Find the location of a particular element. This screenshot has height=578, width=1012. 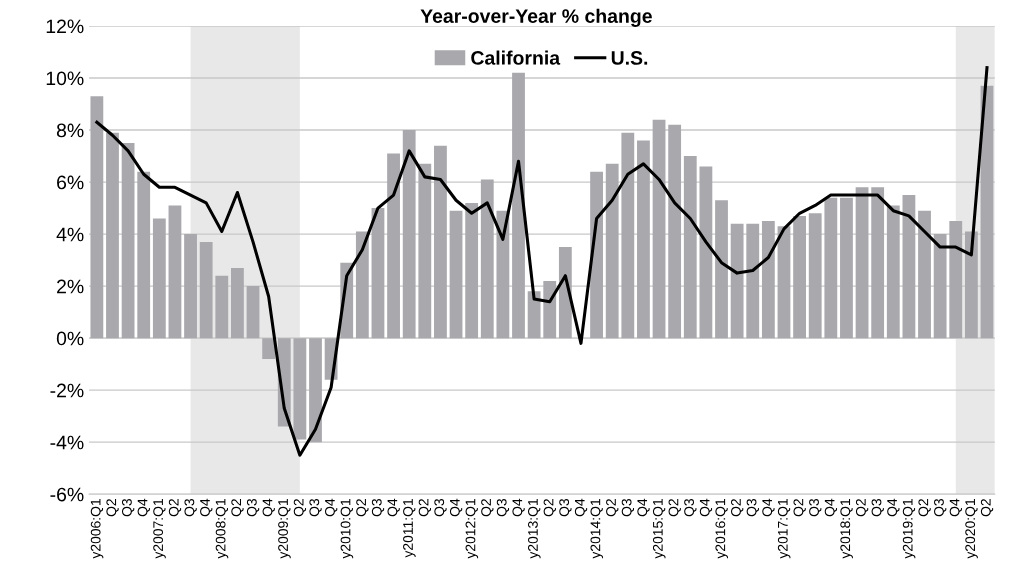

y-tick-label: 12% is located at coordinates (65, 26).